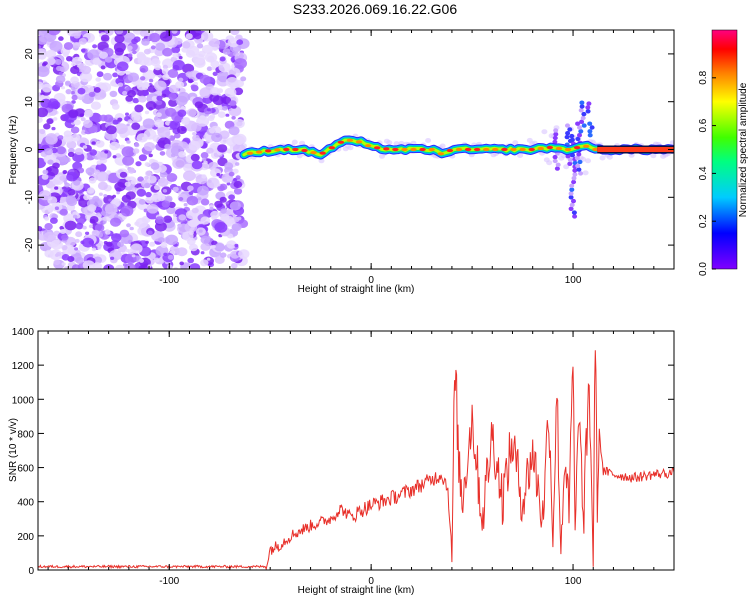 Image resolution: width=750 pixels, height=600 pixels. Describe the element at coordinates (23, 332) in the screenshot. I see `y-tick-label: 1400` at that location.